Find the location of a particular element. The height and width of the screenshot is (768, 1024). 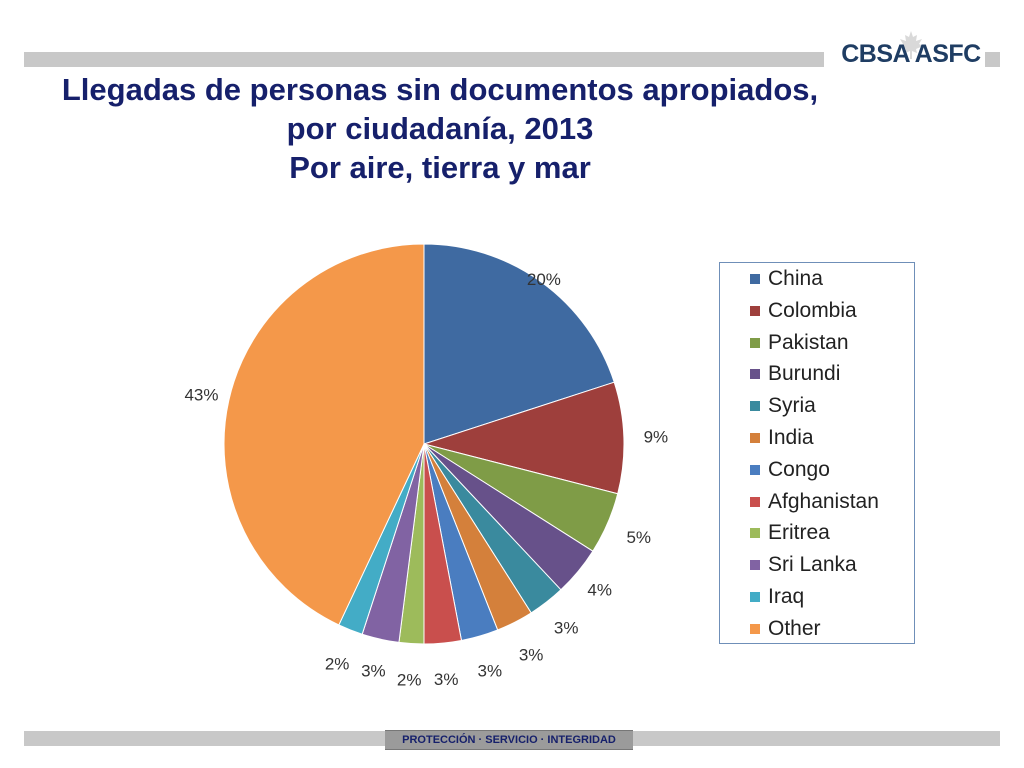

legend-item-pakistan: Pakistan is located at coordinates (799, 343).